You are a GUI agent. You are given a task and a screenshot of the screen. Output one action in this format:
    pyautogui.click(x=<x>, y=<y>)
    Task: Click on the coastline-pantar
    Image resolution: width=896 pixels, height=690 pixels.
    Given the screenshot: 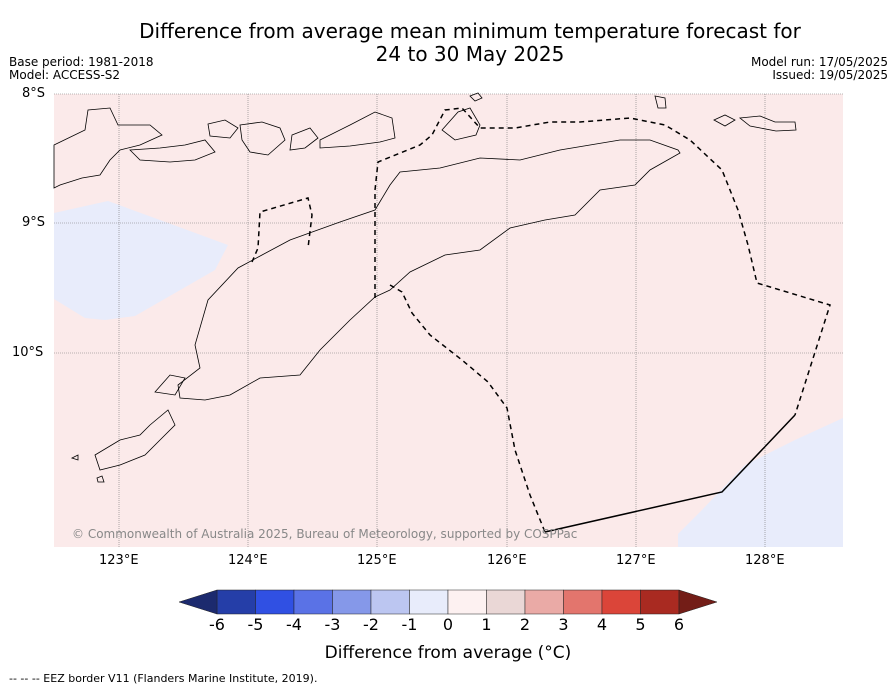 What is the action you would take?
    pyautogui.click(x=304, y=139)
    